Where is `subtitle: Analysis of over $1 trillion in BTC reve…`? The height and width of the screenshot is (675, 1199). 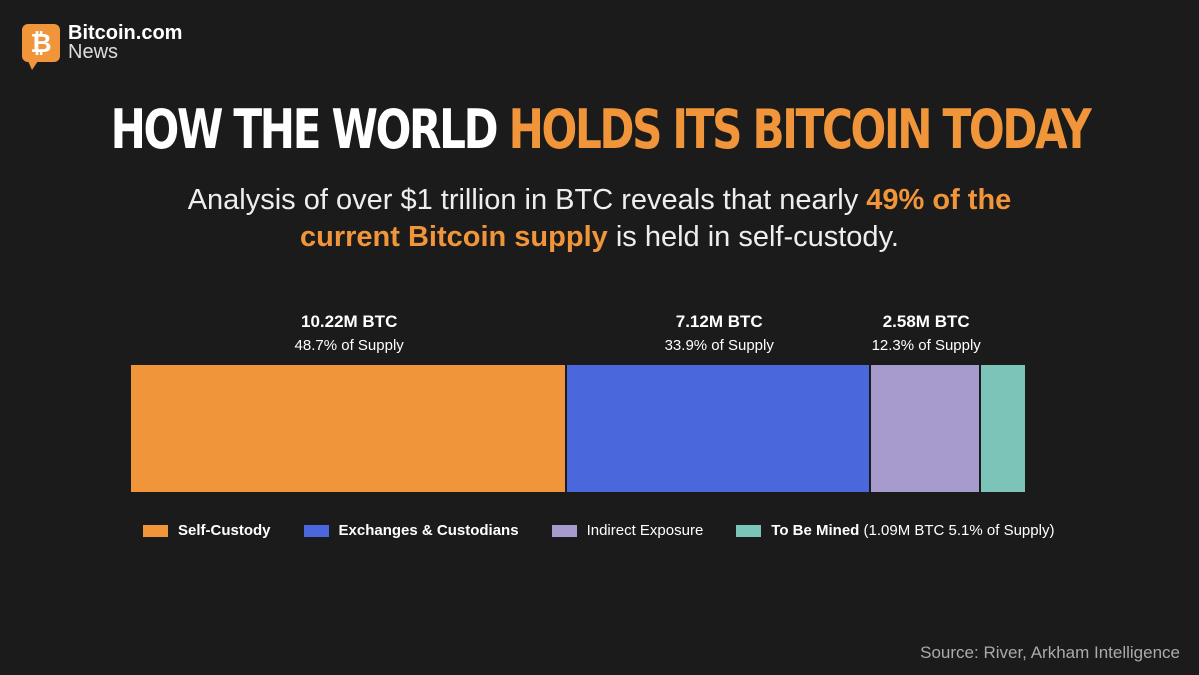
subtitle: Analysis of over $1 trillion in BTC reve… is located at coordinates (600, 219).